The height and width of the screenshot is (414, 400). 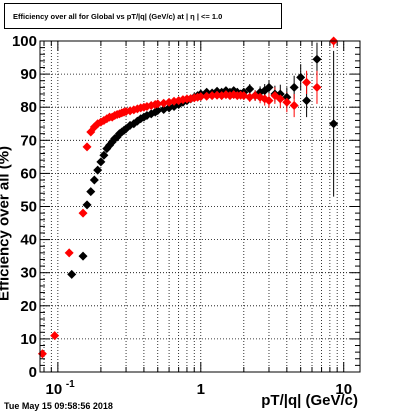 What do you see at coordinates (28, 273) in the screenshot?
I see `y-tick-label: 30` at bounding box center [28, 273].